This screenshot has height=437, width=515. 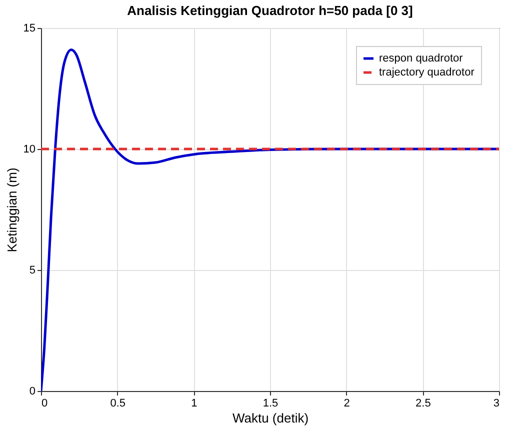 I want to click on x-tick-label: 1.5, so click(x=270, y=404).